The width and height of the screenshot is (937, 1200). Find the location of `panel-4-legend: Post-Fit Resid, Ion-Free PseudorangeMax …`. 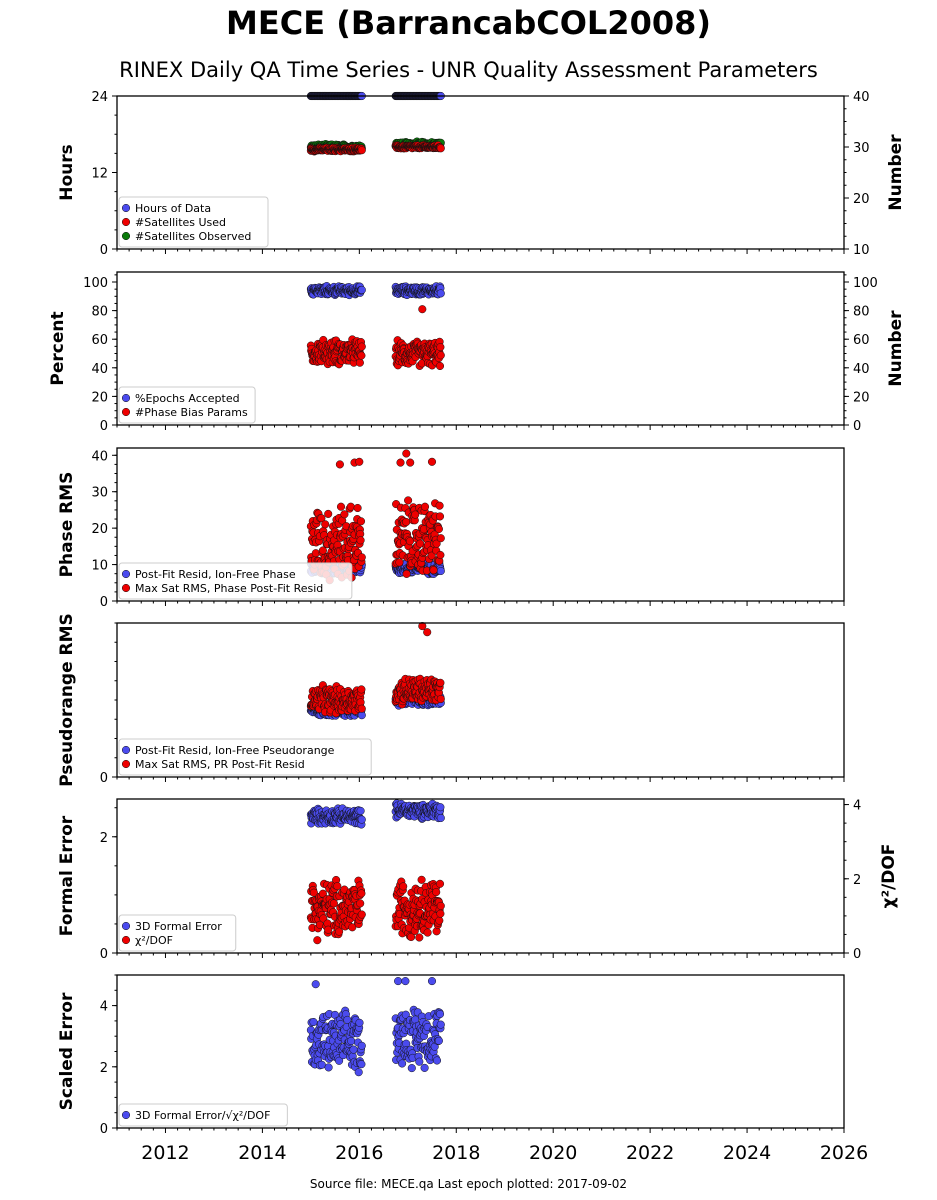

panel-4-legend: Post-Fit Resid, Ion-Free PseudorangeMax … is located at coordinates (245, 757).